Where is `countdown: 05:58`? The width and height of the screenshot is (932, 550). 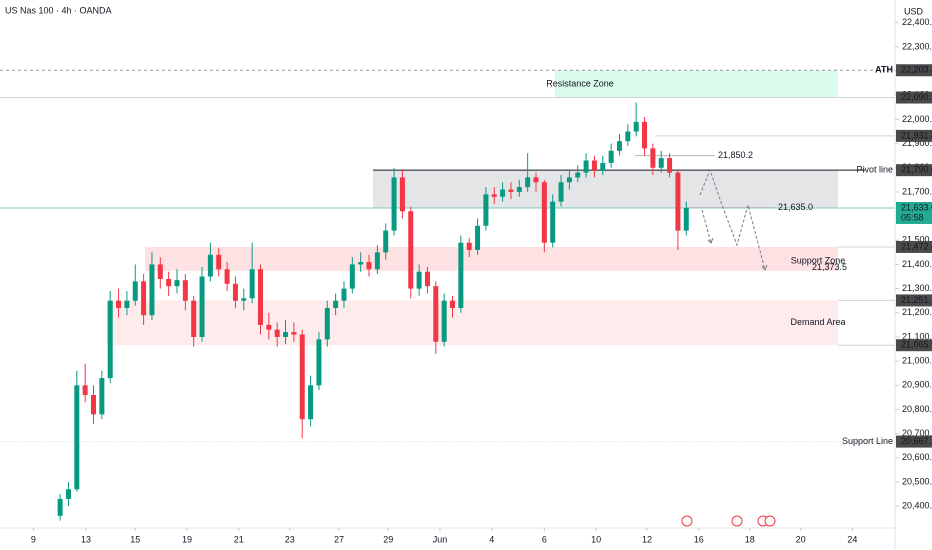 countdown: 05:58 is located at coordinates (912, 217).